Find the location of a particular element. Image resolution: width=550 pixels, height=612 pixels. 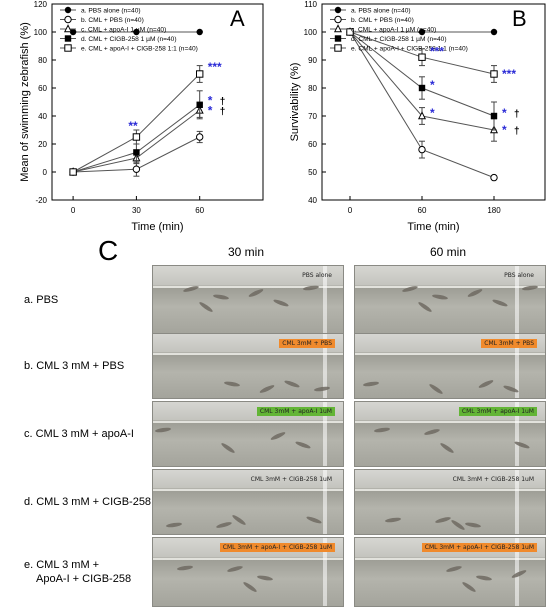

legend-entry: d. CML + CIGB-258 1 µM (n=40) is located at coordinates (129, 39).